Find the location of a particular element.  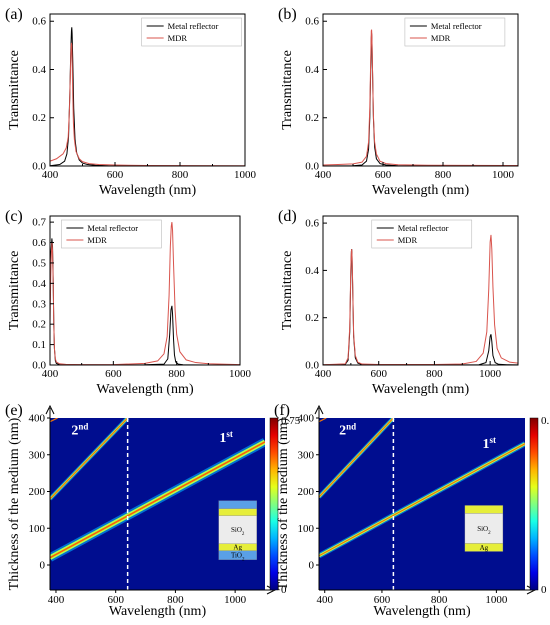

first-order-label-sup: st is located at coordinates (229, 434).